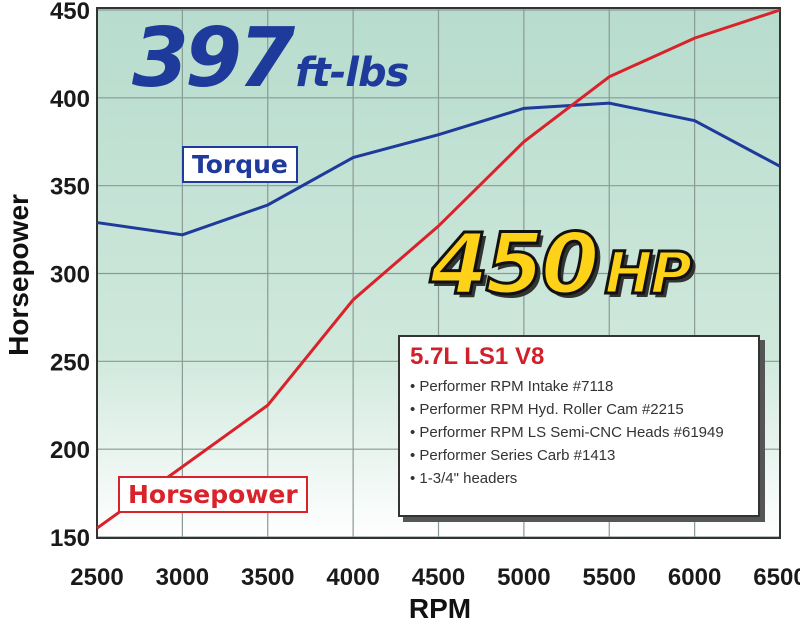 This screenshot has height=624, width=800. Describe the element at coordinates (267, 577) in the screenshot. I see `x-tick-label: 3500` at that location.